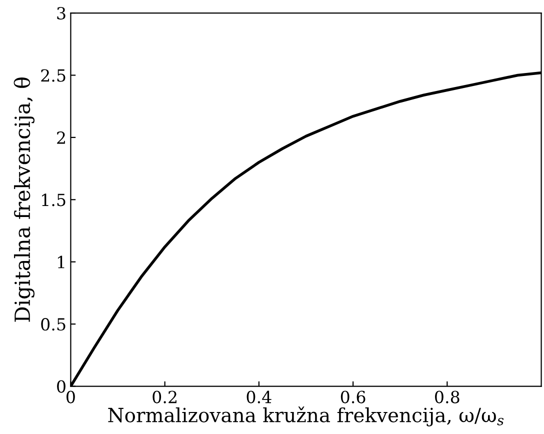 The height and width of the screenshot is (434, 544). I want to click on x-tick-label: 0.8, so click(447, 397).